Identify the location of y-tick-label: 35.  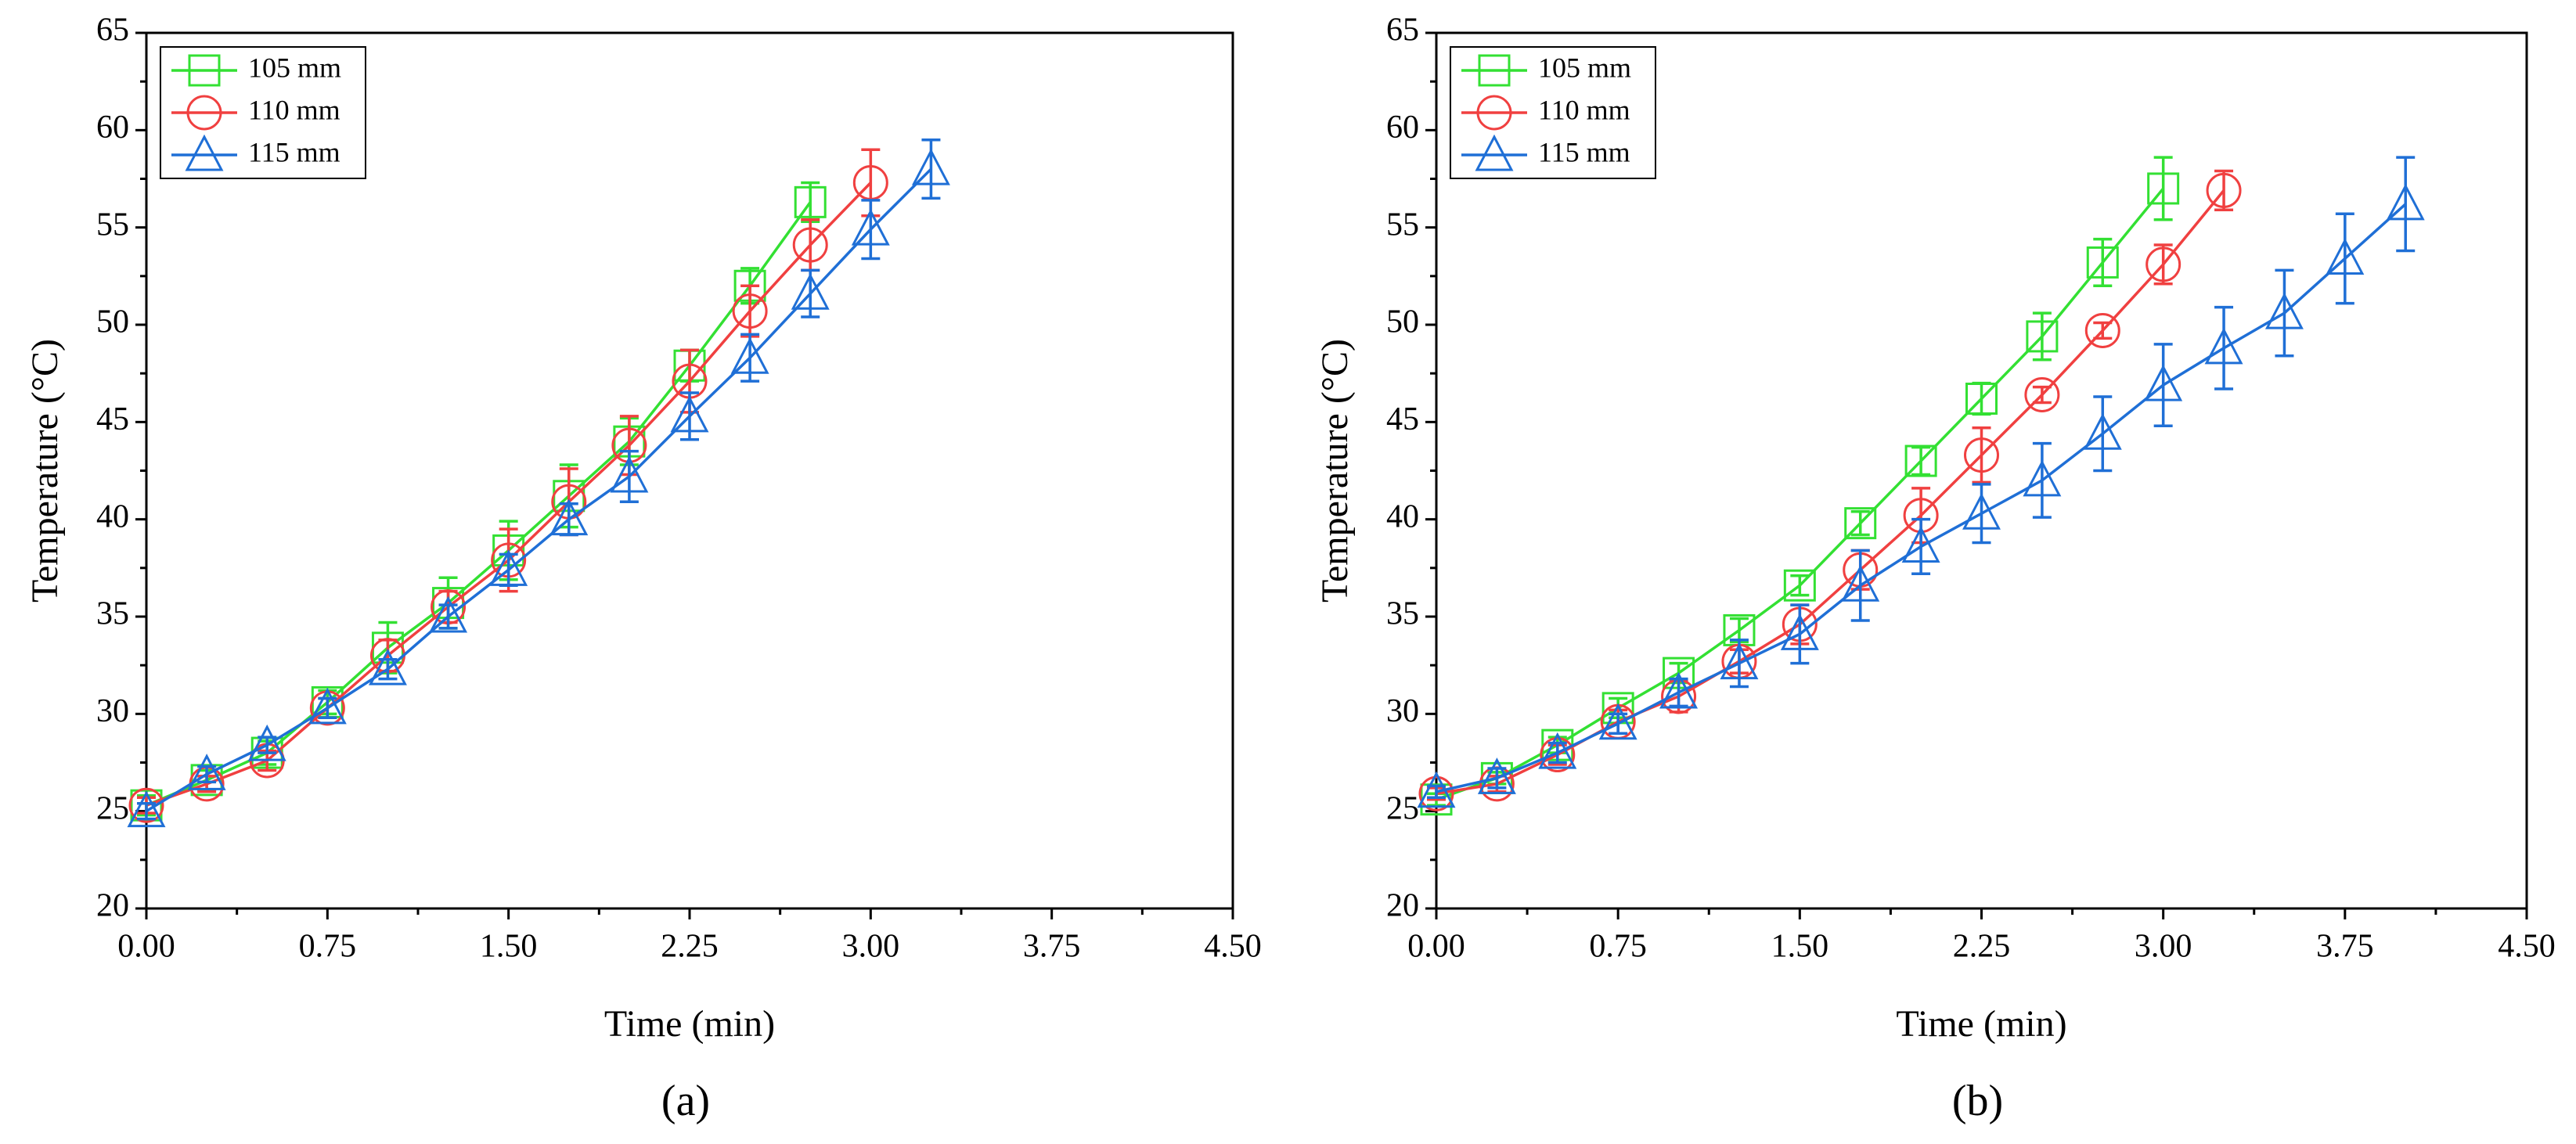
(1402, 614).